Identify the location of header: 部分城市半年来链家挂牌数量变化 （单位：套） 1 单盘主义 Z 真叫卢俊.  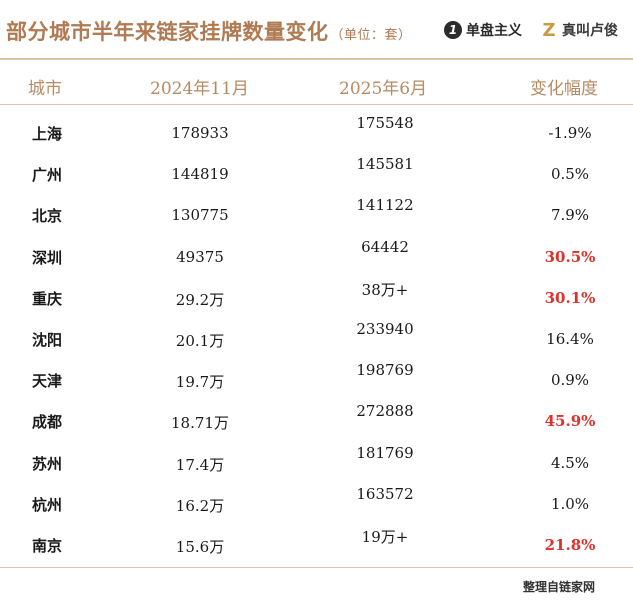
(316, 27).